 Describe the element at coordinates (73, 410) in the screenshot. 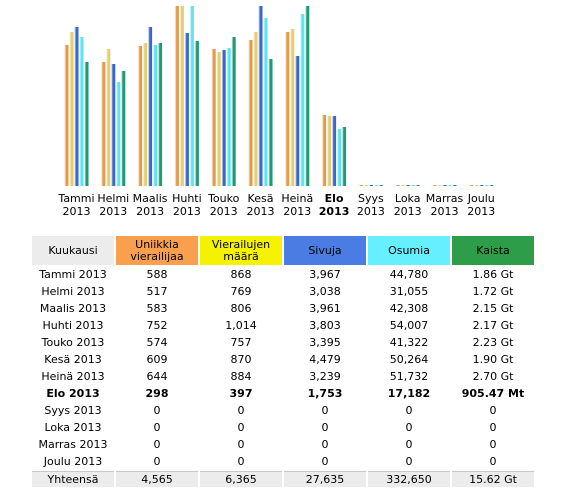

I see `cell-month: Syys 2013` at that location.